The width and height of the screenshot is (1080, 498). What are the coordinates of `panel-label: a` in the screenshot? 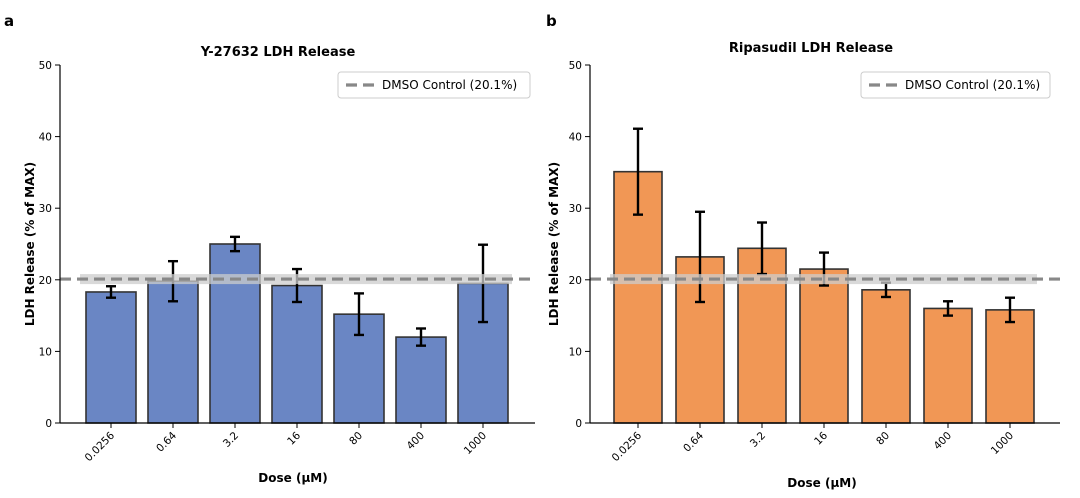 It's located at (9, 21).